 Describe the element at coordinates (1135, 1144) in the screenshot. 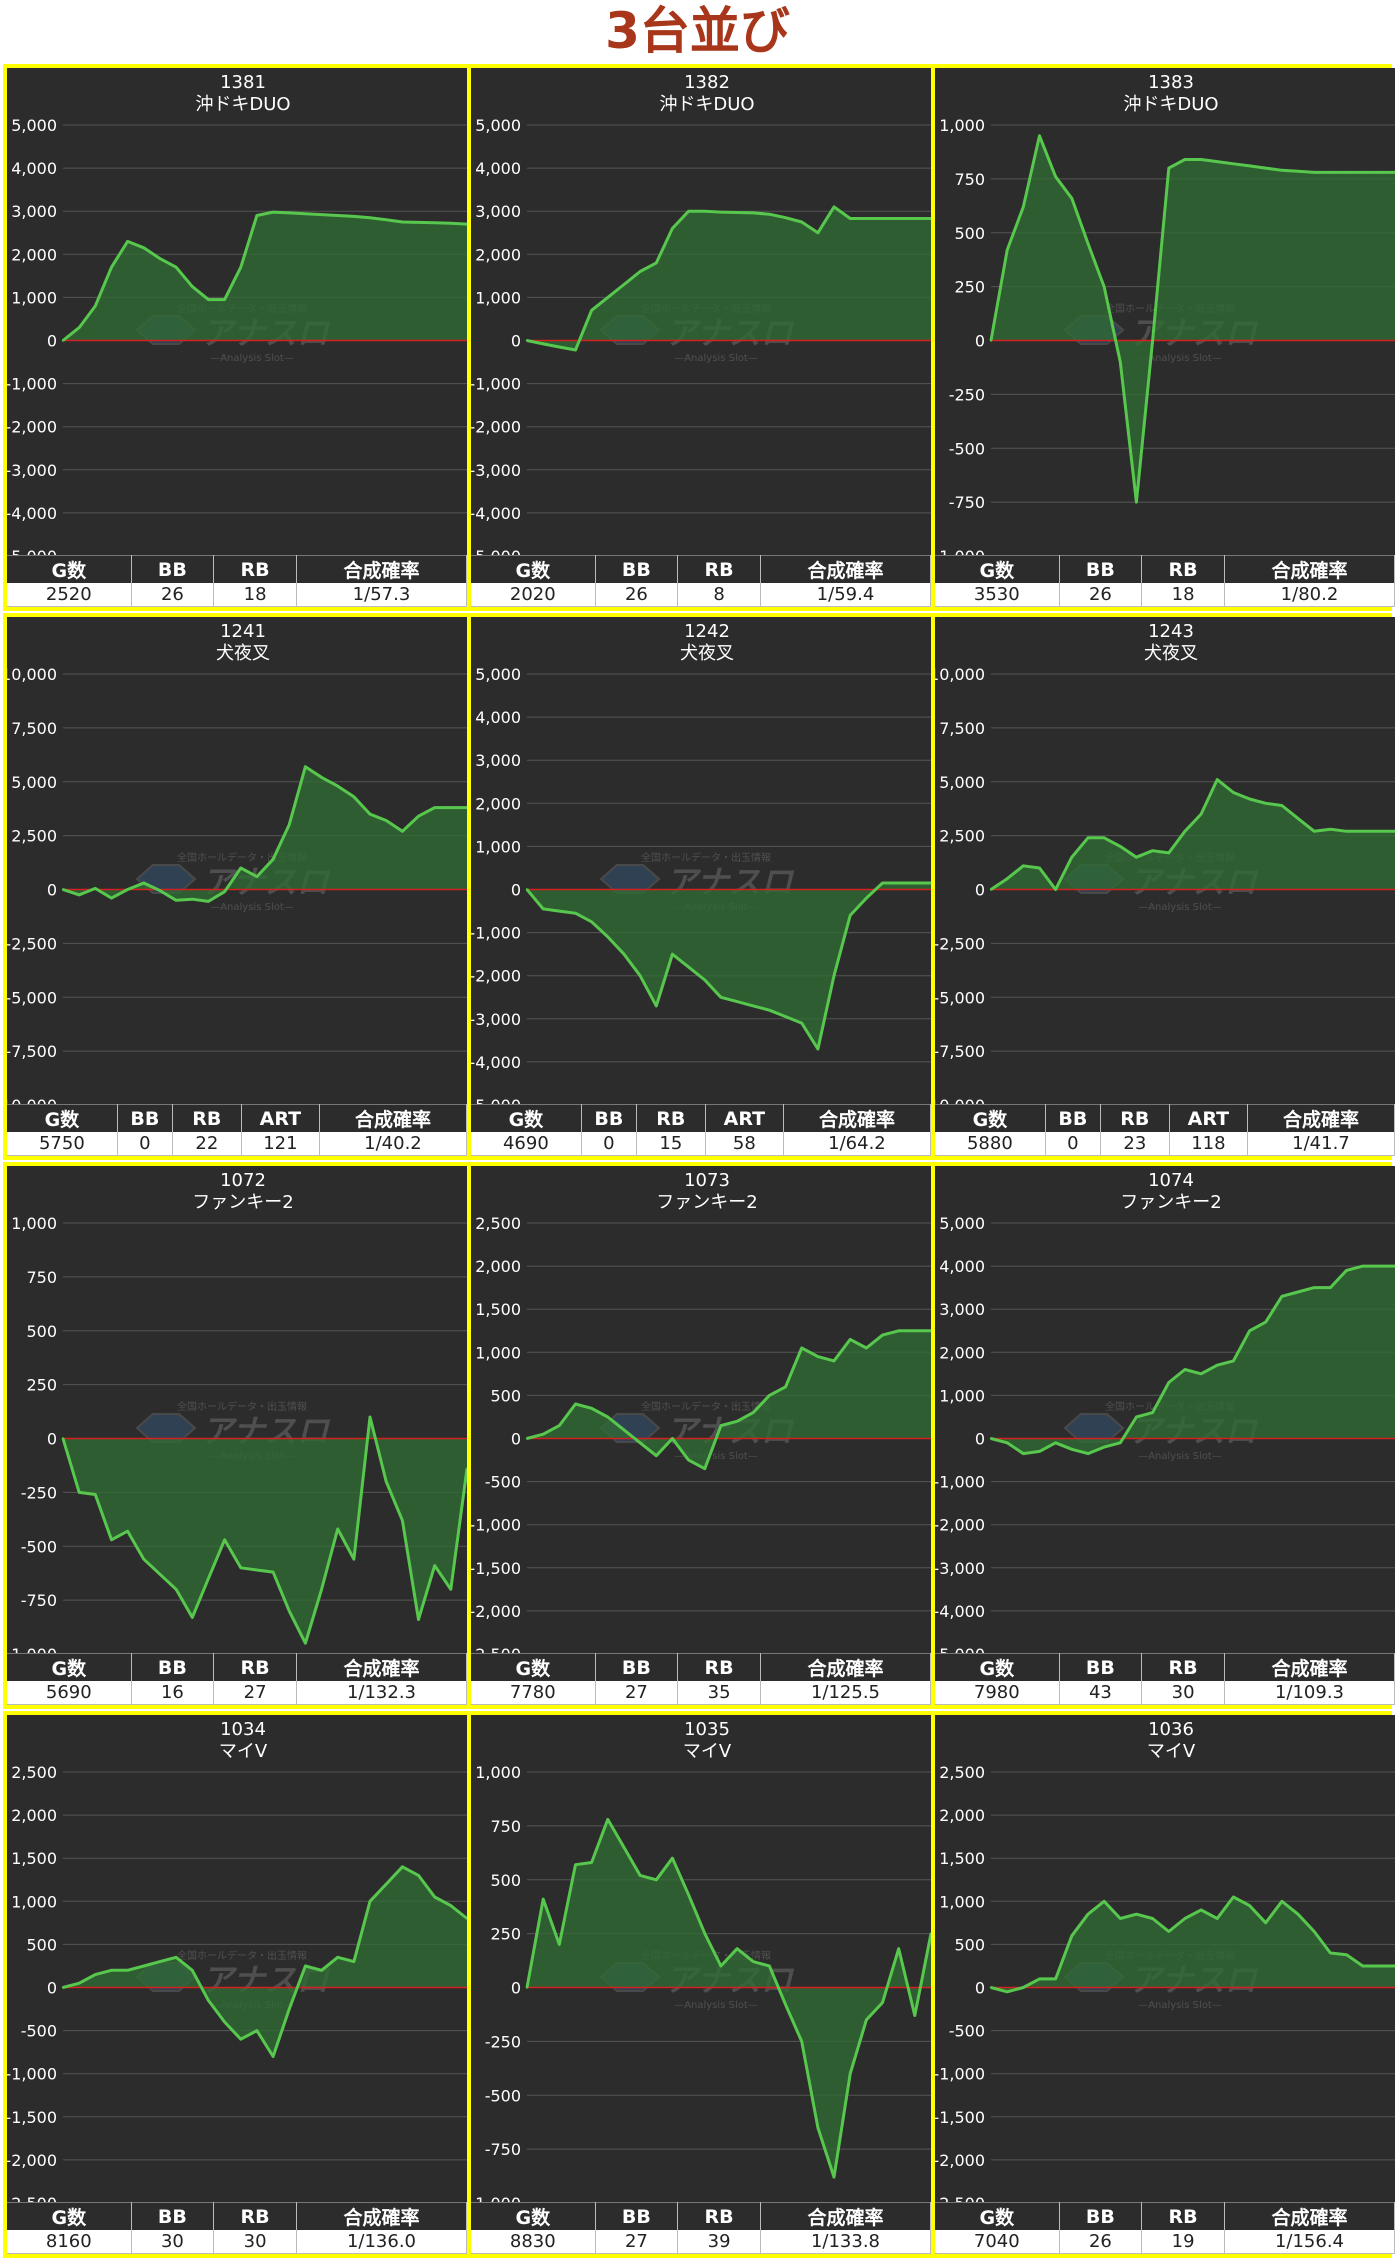

I see `stats-value: 23` at that location.